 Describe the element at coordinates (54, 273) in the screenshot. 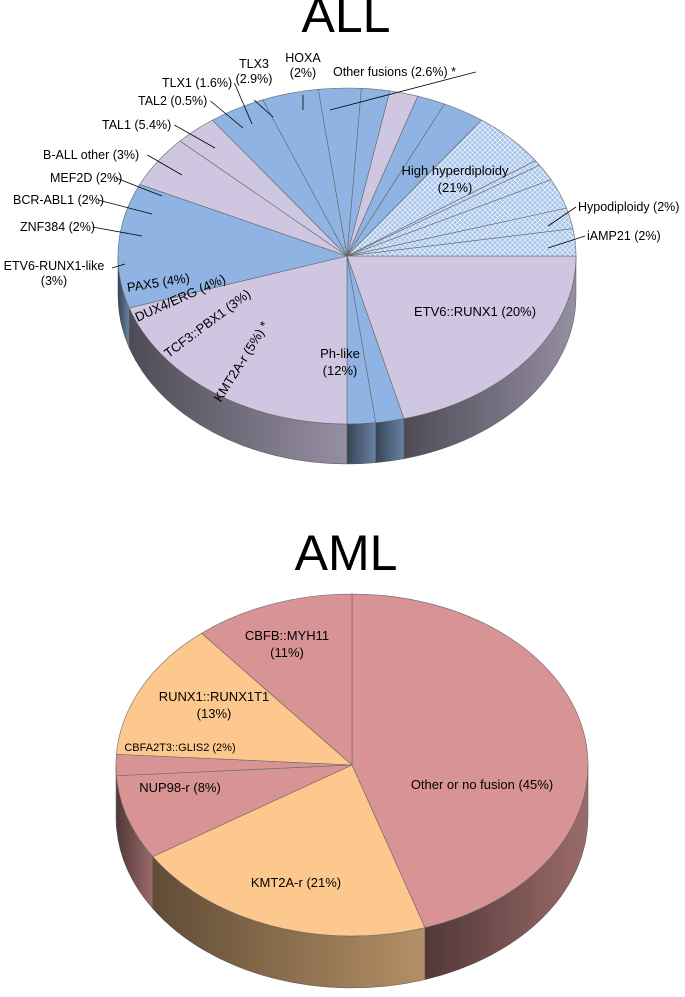

I see `all-label-etv6-runx1-like: ETV6-RUNX1-like(3%)` at that location.